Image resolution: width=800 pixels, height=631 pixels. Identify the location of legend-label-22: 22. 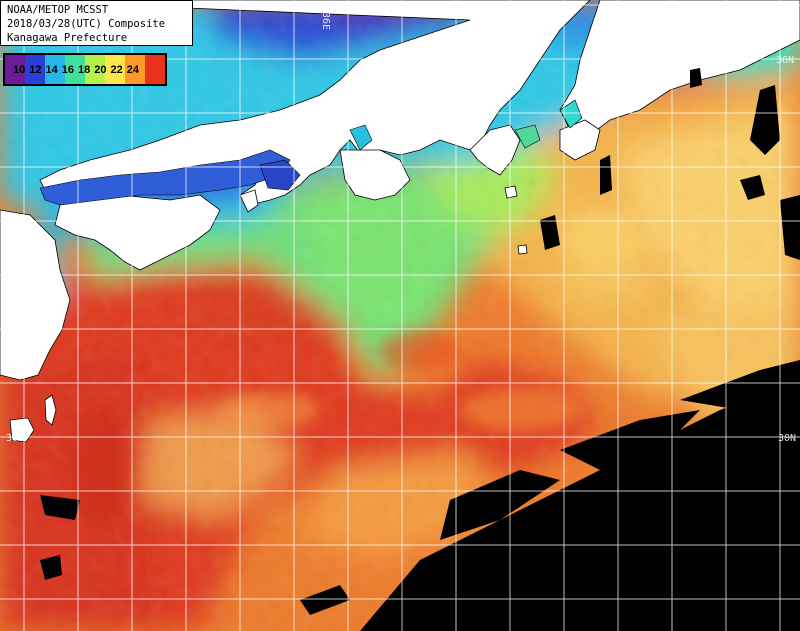
(116, 70).